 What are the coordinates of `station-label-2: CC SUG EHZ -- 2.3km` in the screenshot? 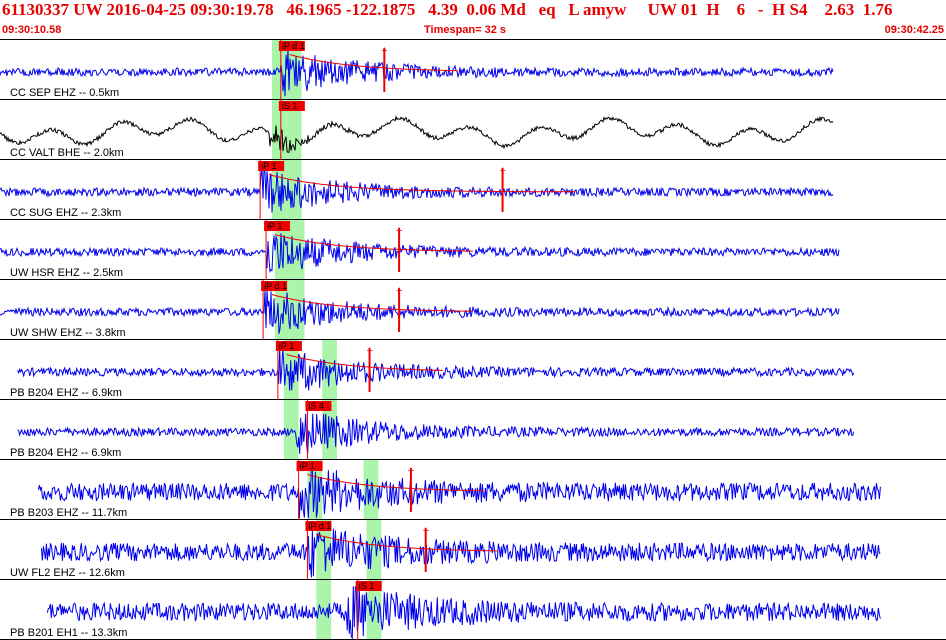 It's located at (65, 213).